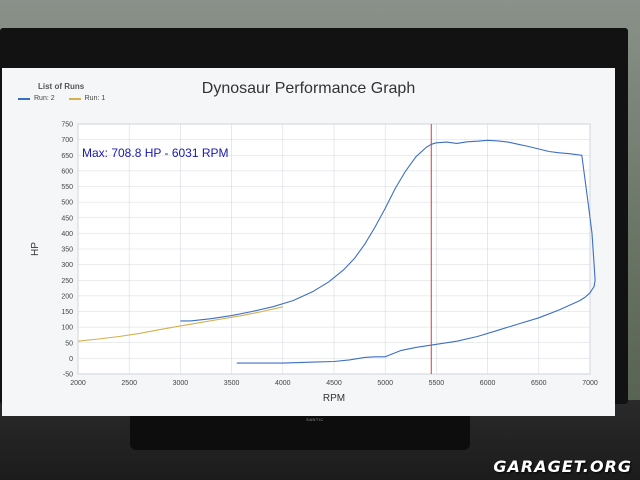  What do you see at coordinates (67, 281) in the screenshot?
I see `y-tick-label: 250` at bounding box center [67, 281].